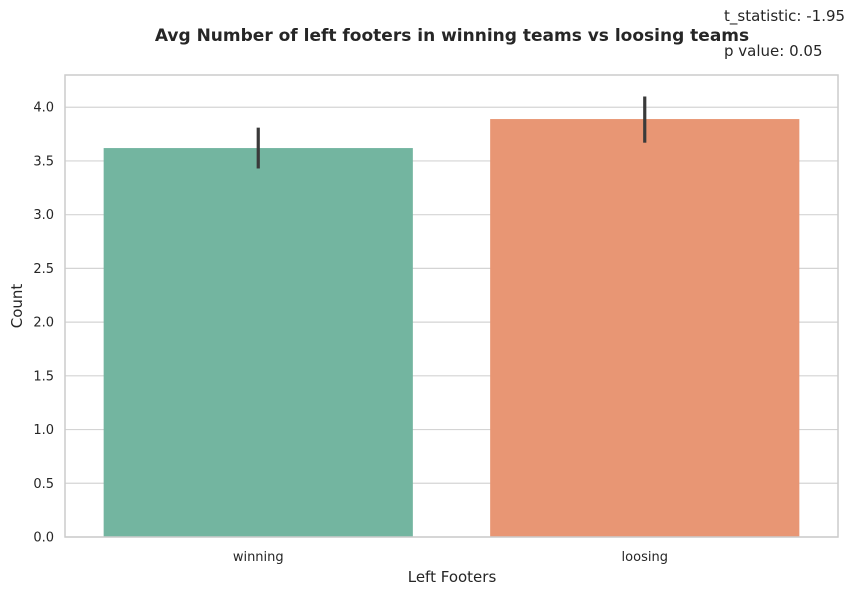 This screenshot has width=850, height=595. I want to click on y-tick-label: 2.0, so click(43, 323).